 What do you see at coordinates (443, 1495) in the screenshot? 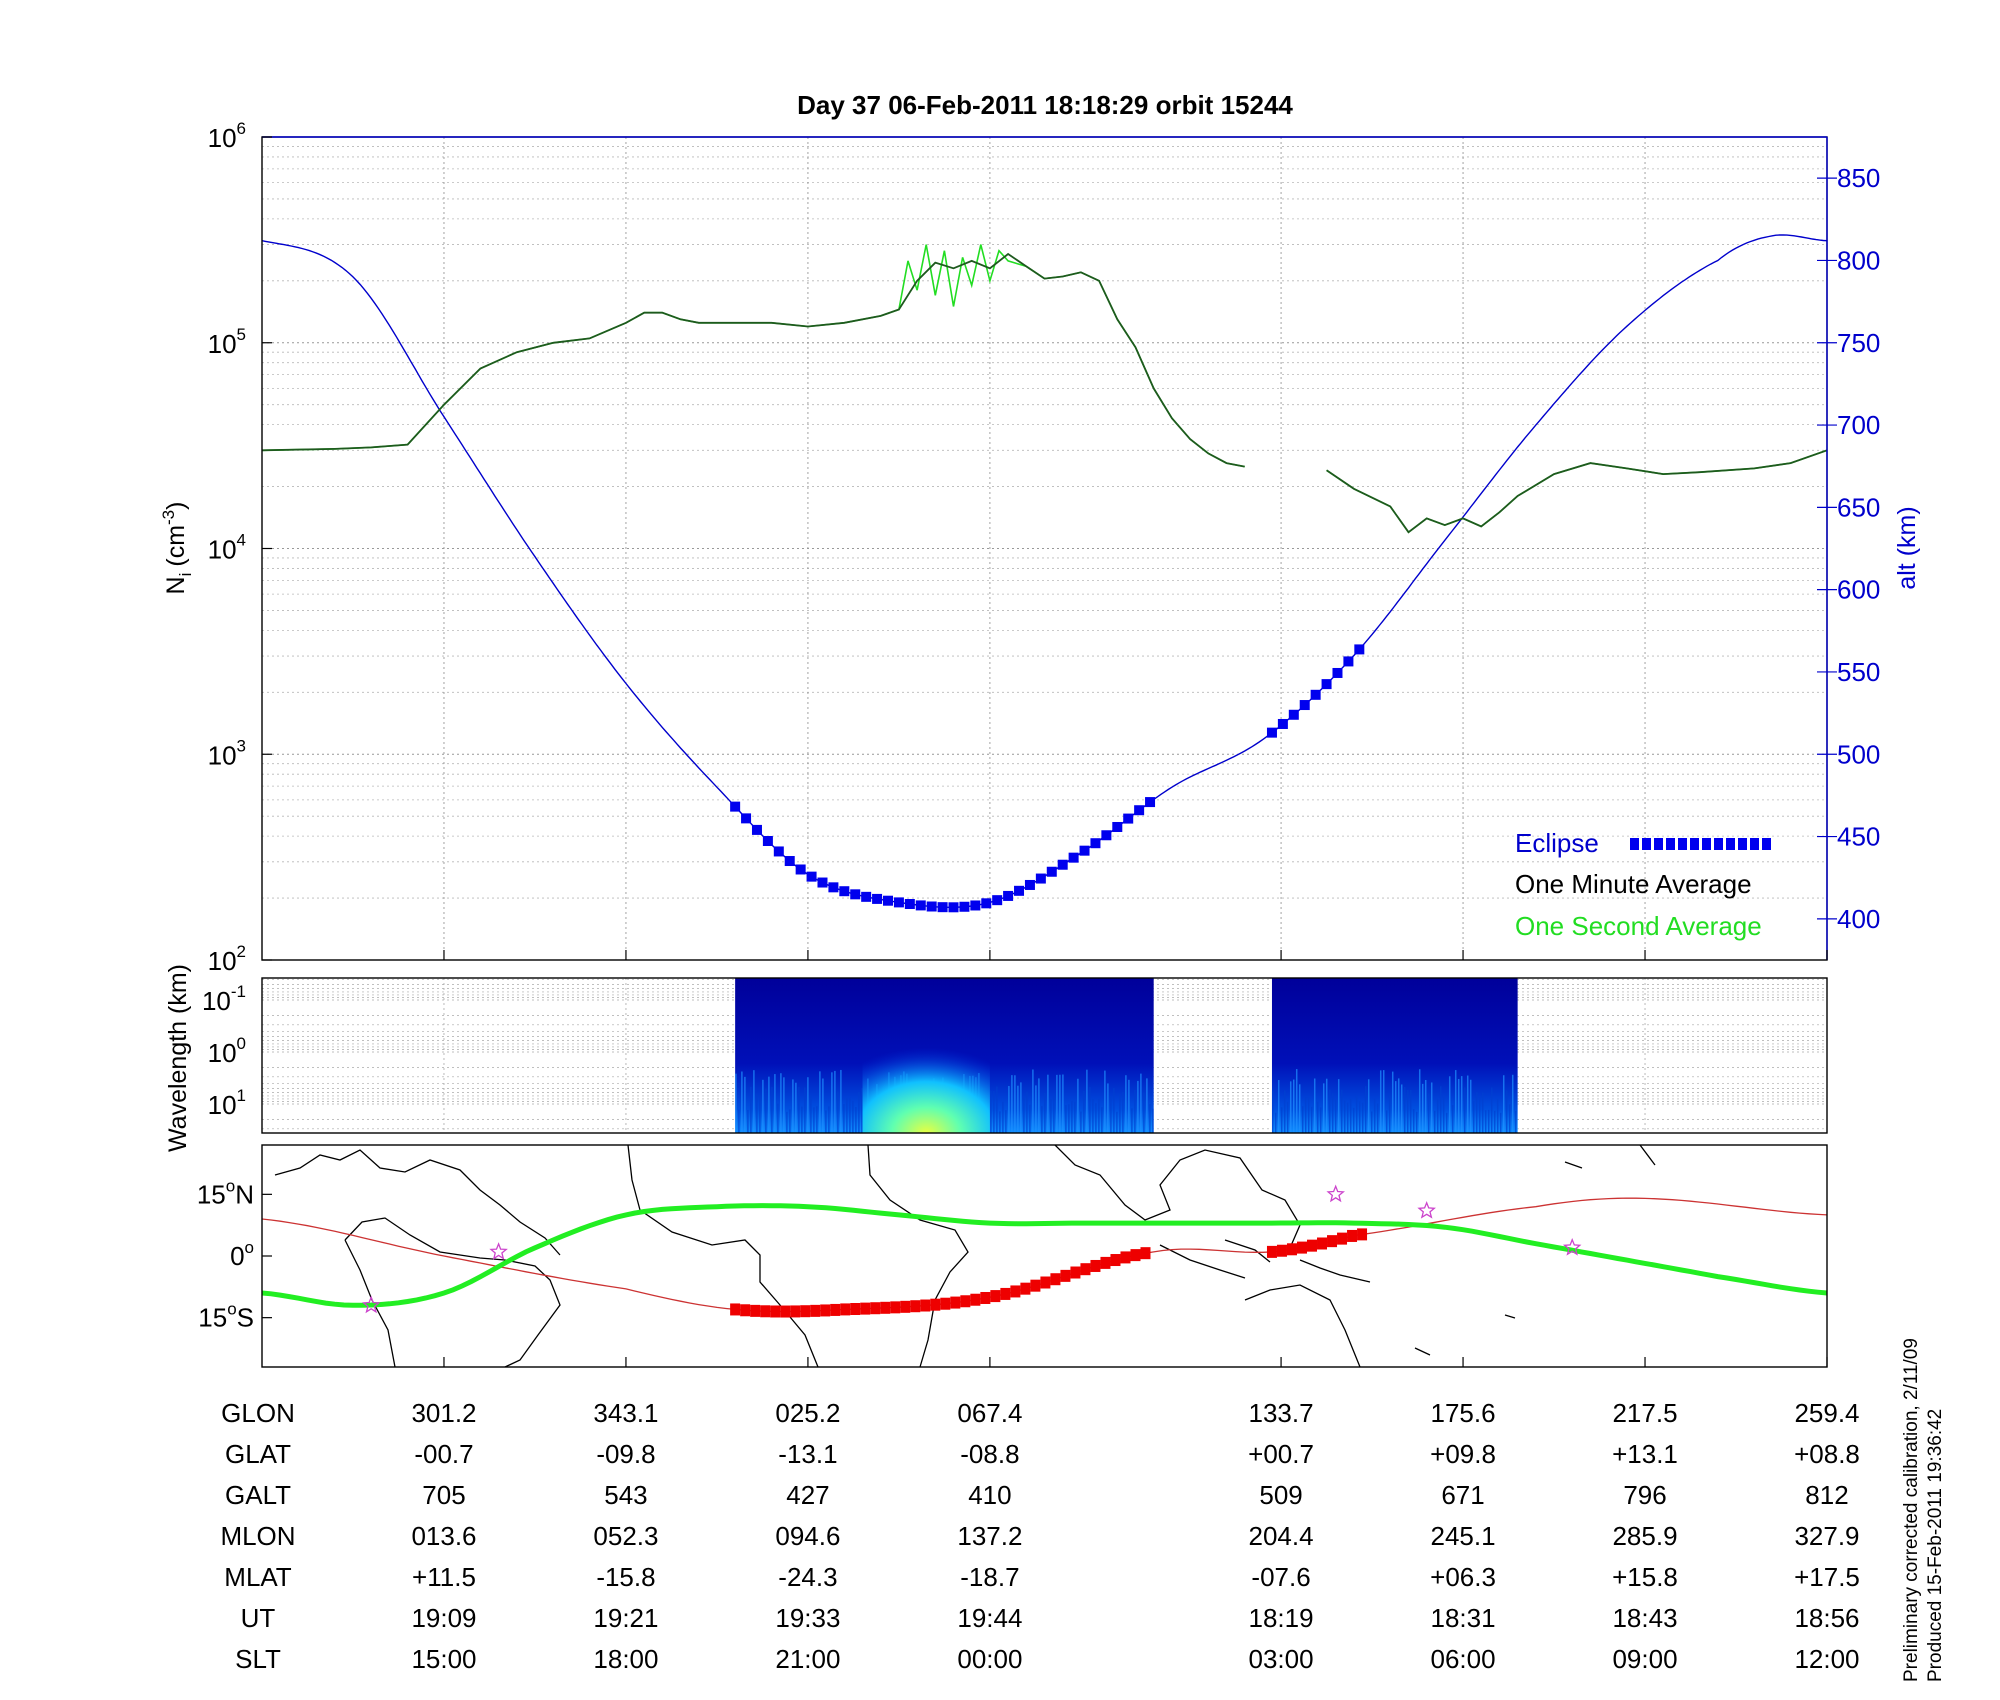
I see `ephemeris-value: 705` at bounding box center [443, 1495].